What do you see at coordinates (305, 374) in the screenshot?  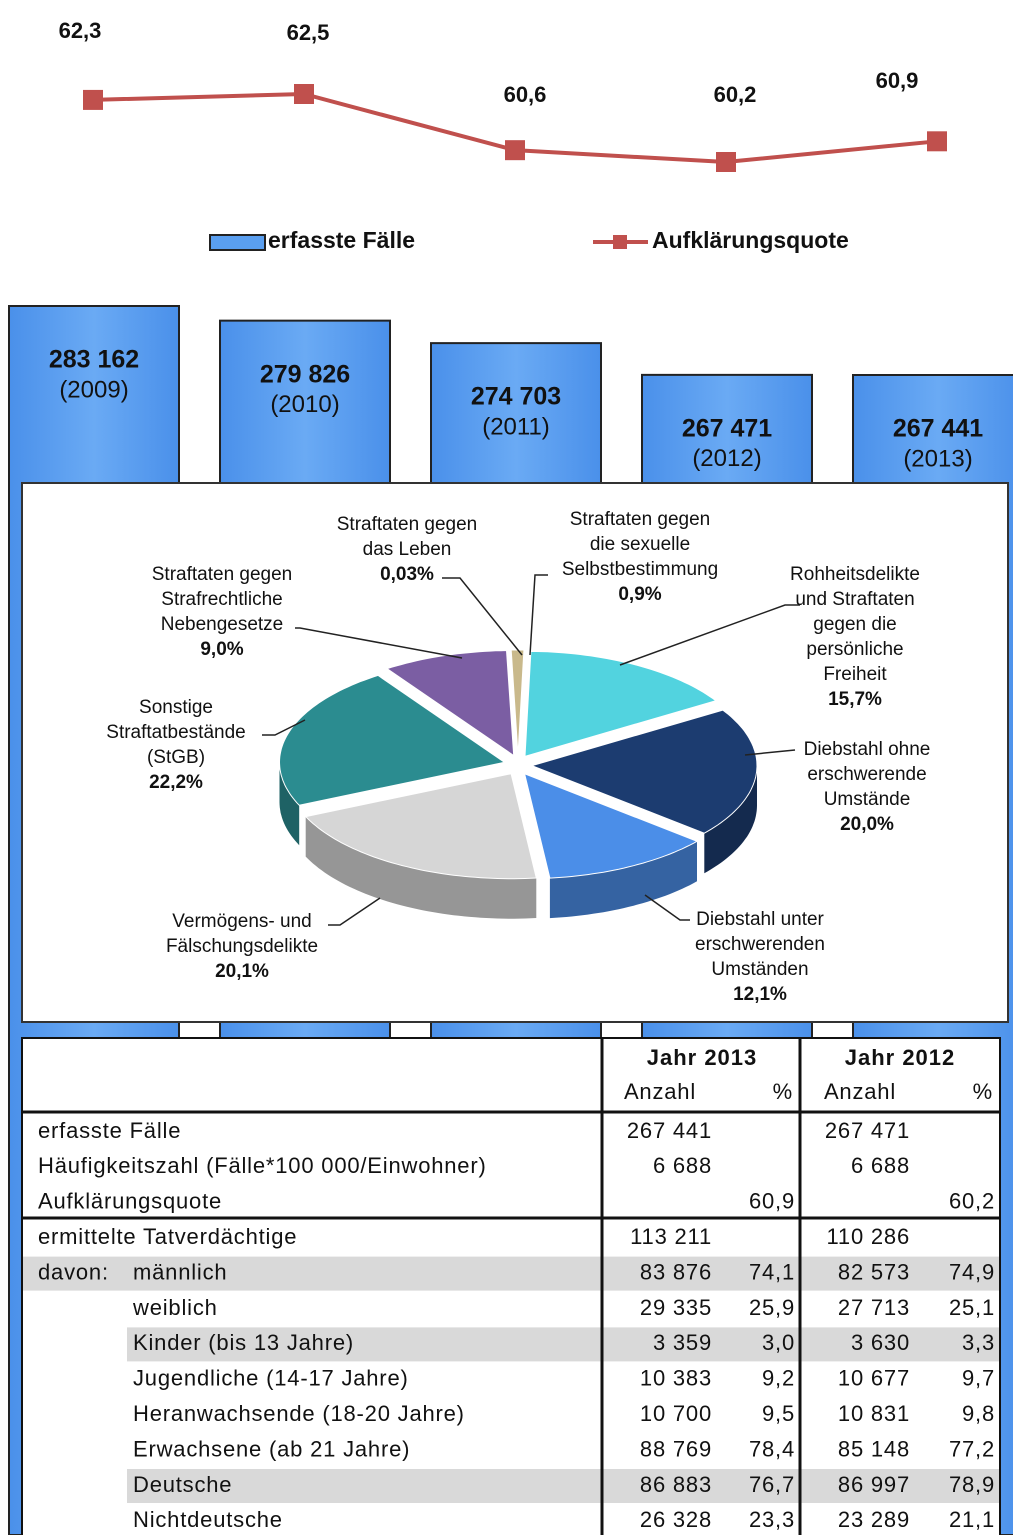 I see `data-label: 279 826` at bounding box center [305, 374].